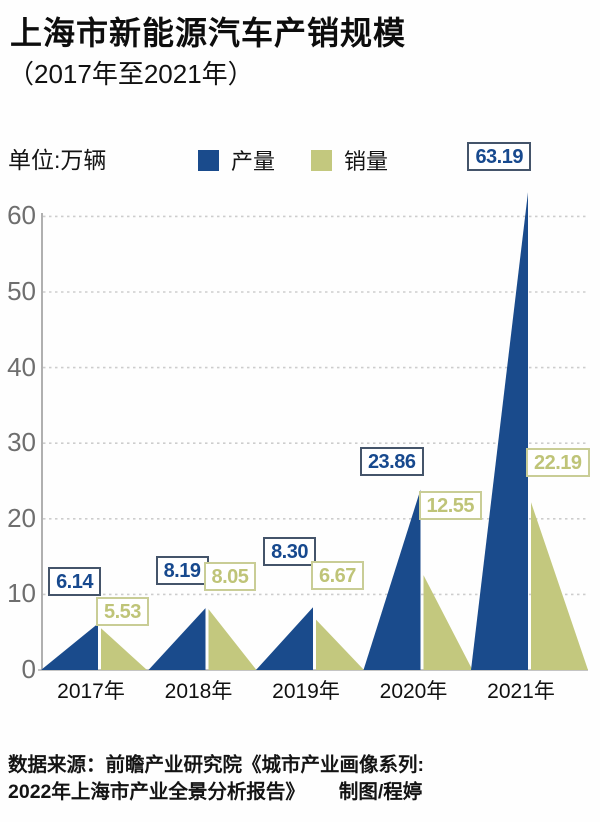 The height and width of the screenshot is (822, 600). What do you see at coordinates (366, 161) in the screenshot?
I see `legend-sales-label: 销量` at bounding box center [366, 161].